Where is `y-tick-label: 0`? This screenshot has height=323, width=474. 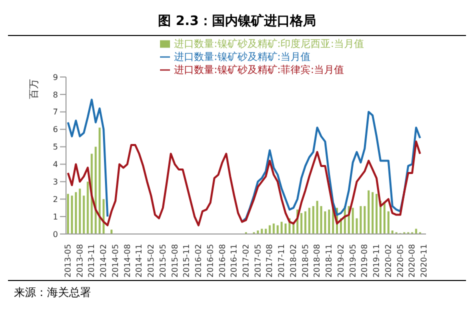
y-tick-label: 0 is located at coordinates (55, 234).